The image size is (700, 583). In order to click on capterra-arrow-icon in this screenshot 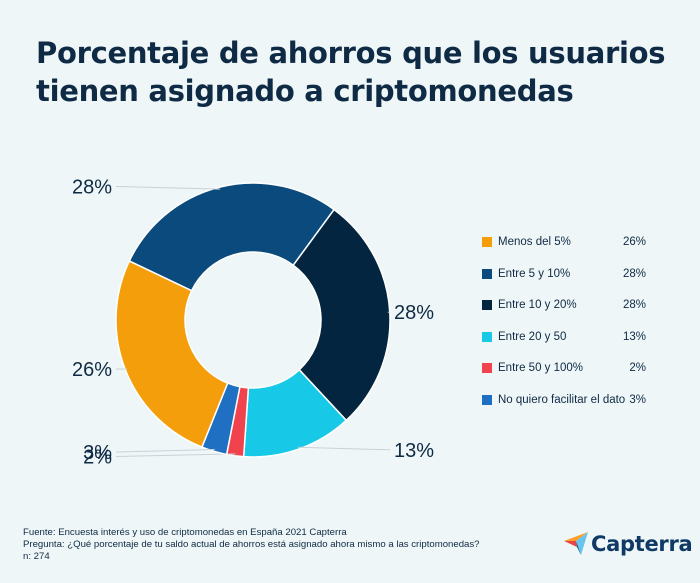, I will do `click(576, 543)`.